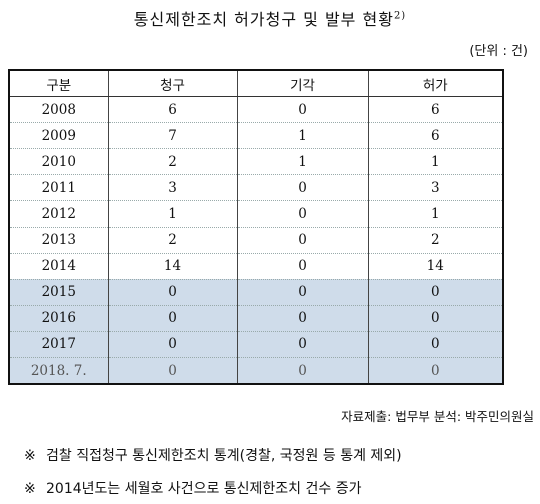 The width and height of the screenshot is (540, 504). I want to click on table-header-row: 구분 청구 기각 허가, so click(256, 83).